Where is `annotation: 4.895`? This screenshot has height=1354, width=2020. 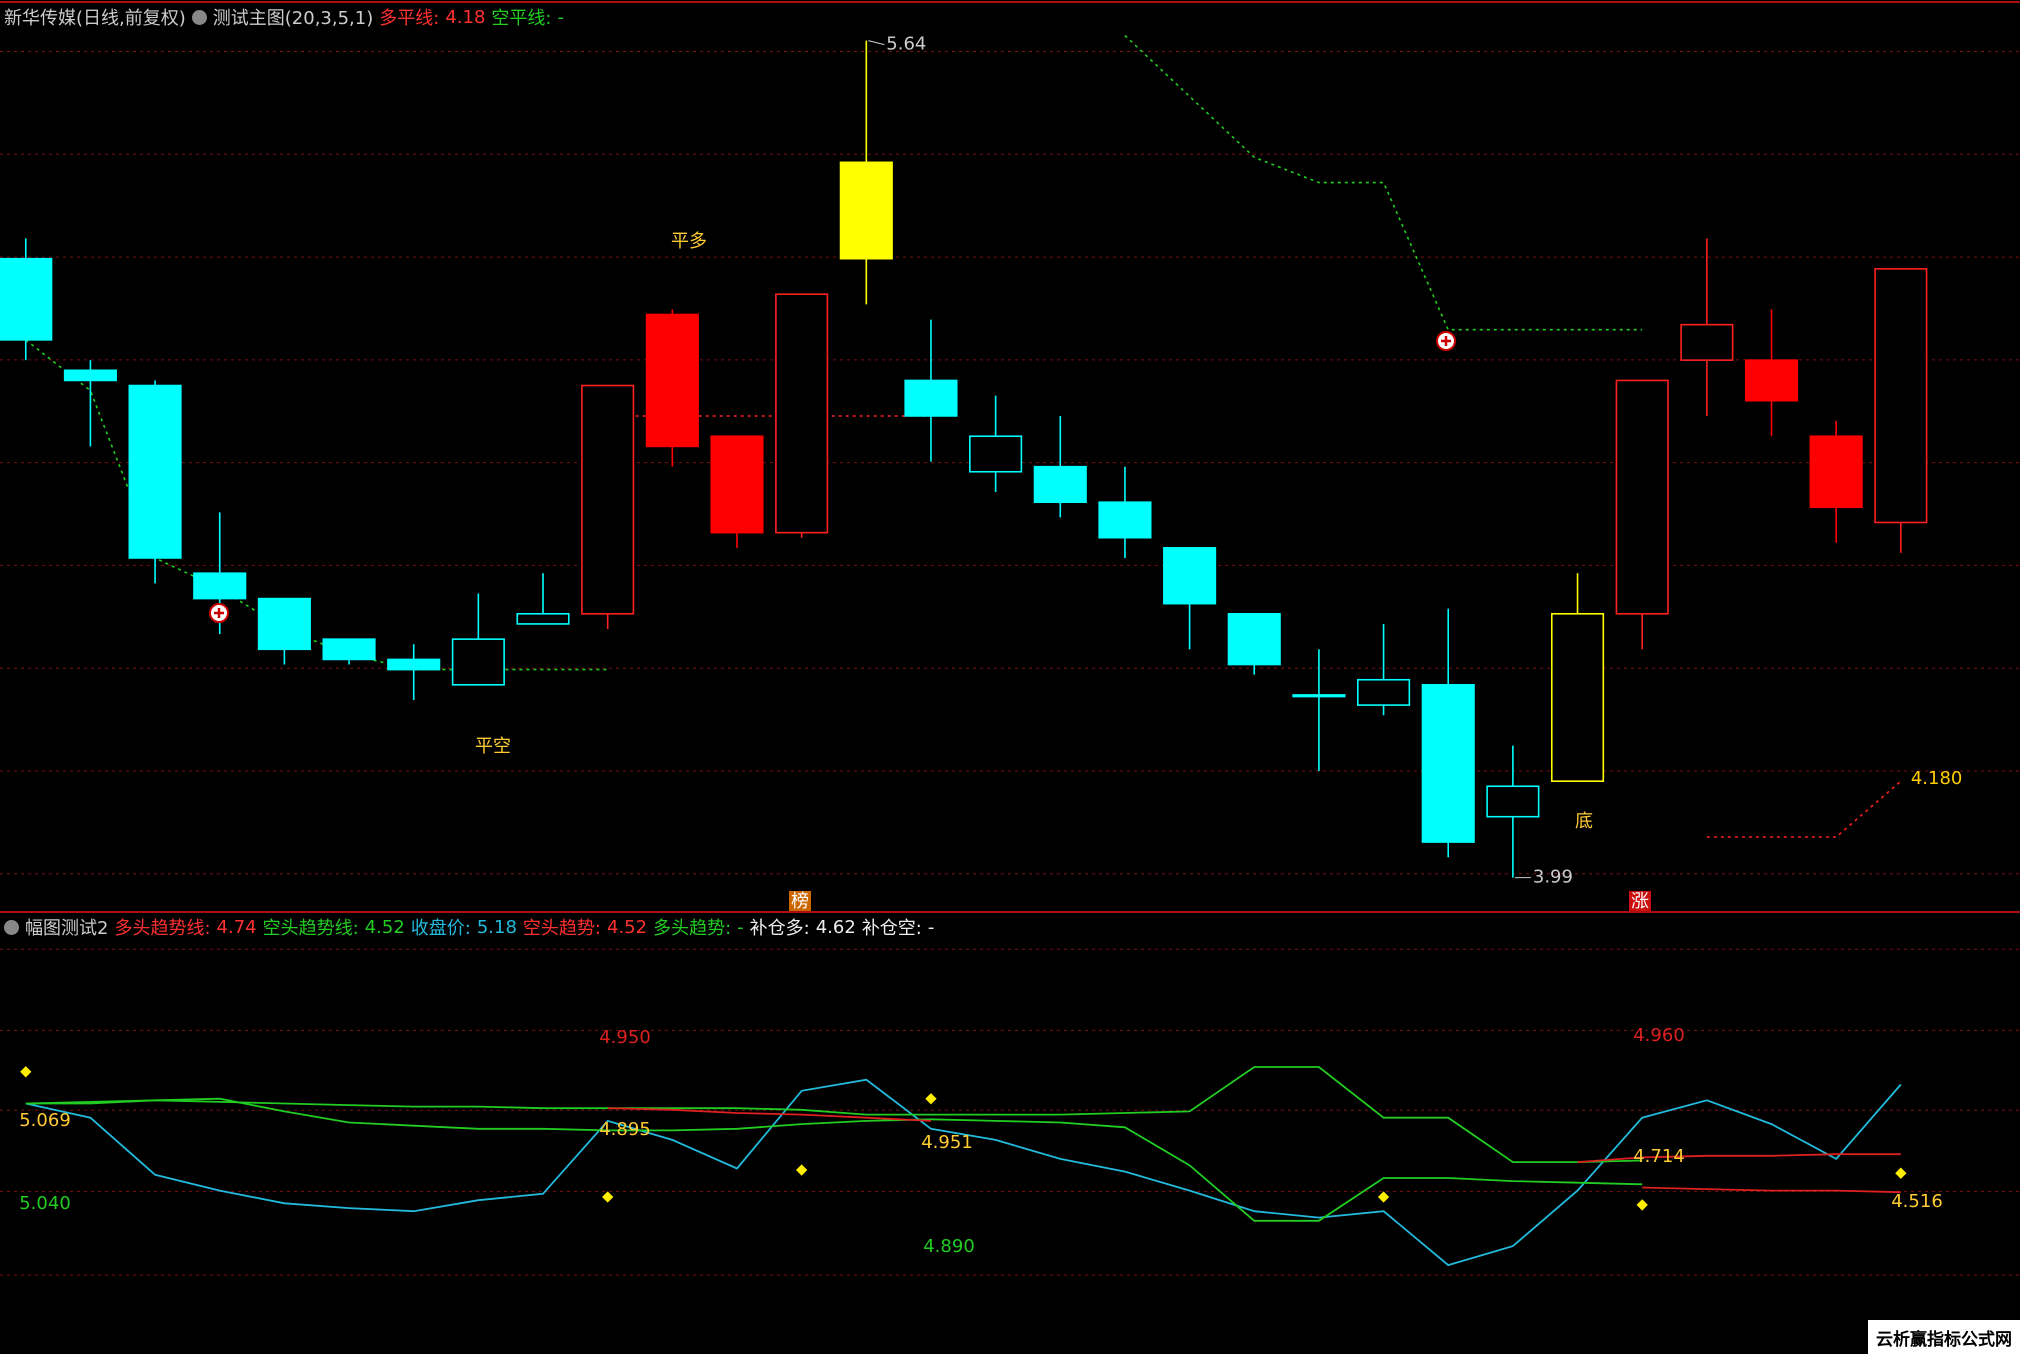 annotation: 4.895 is located at coordinates (625, 1129).